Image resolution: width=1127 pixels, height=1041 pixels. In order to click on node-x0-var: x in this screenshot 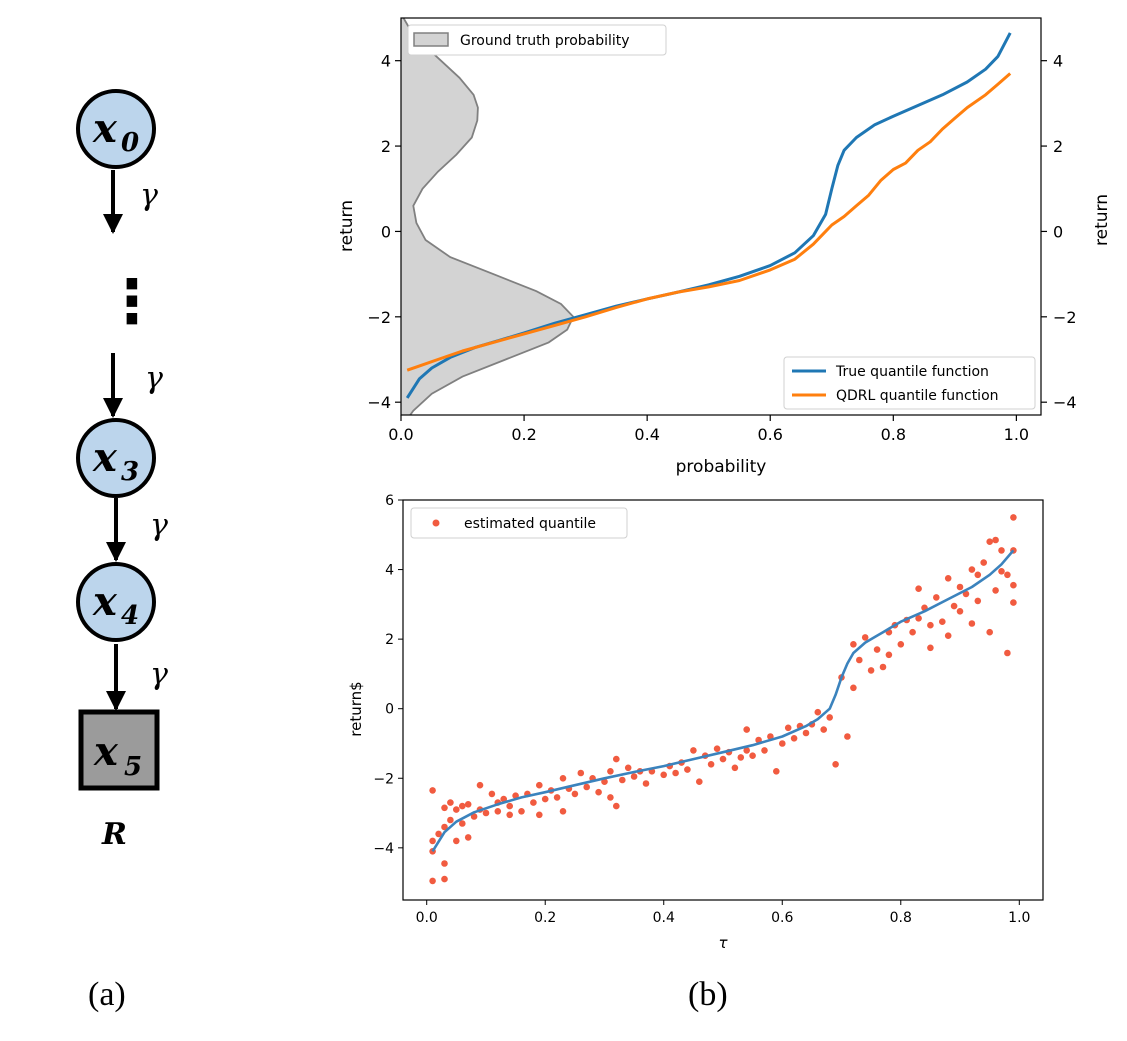, I will do `click(105, 128)`.